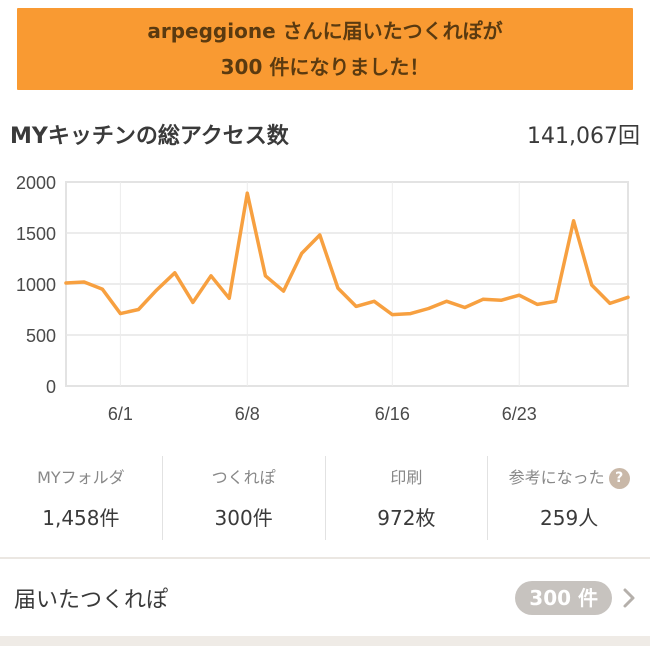 Image resolution: width=650 pixels, height=646 pixels. Describe the element at coordinates (325, 49) in the screenshot. I see `milestone-banner: arpeggione さんに届いたつくれぽが 300 件になりました！` at that location.